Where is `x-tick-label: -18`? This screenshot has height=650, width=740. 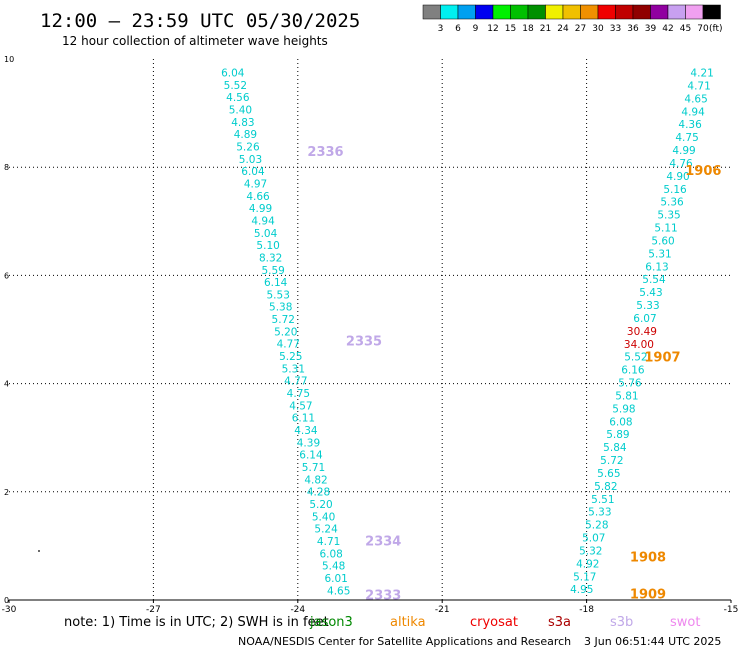 x-tick-label: -18 is located at coordinates (586, 610).